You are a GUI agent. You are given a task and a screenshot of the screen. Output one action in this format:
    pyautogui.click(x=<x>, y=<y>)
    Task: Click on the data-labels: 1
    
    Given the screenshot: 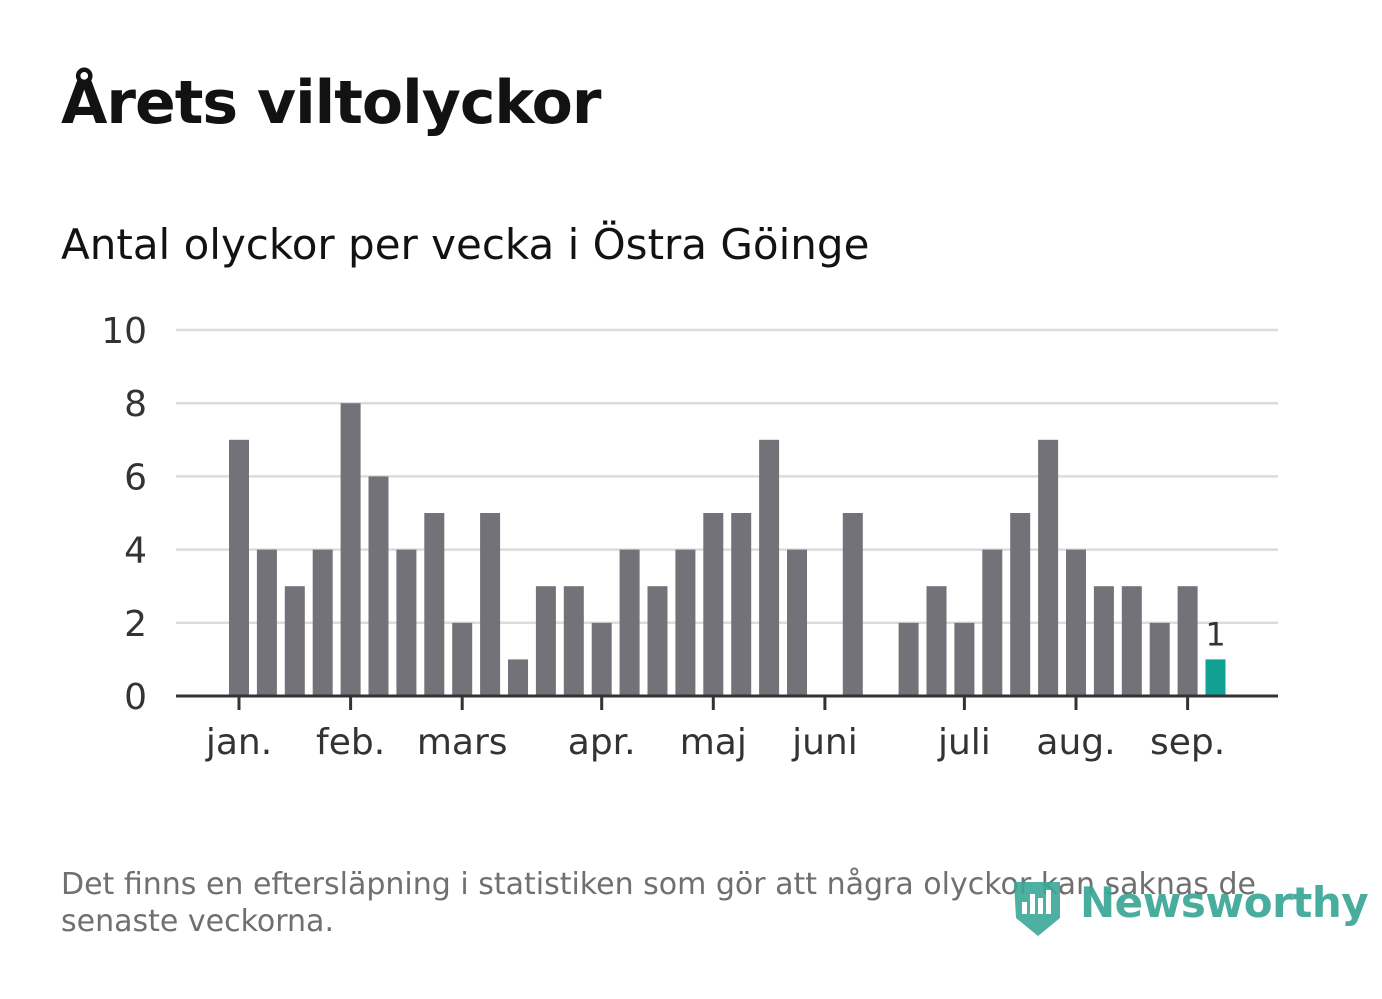 What is the action you would take?
    pyautogui.click(x=1215, y=634)
    